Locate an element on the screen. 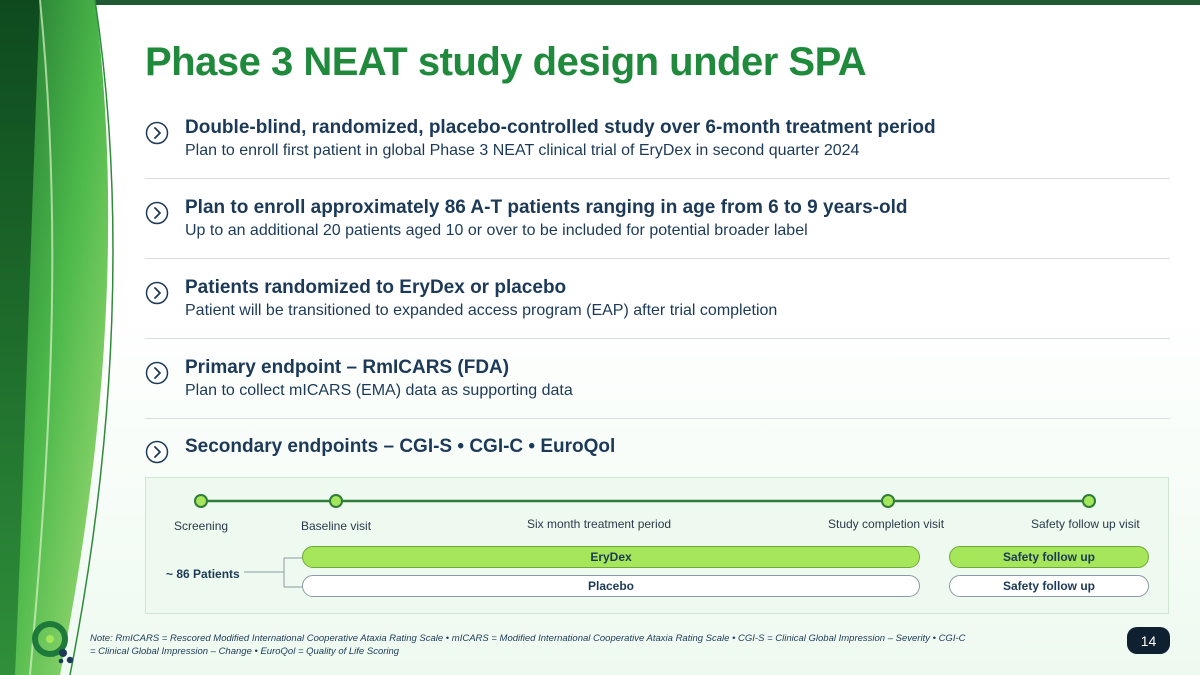 The width and height of the screenshot is (1200, 675). bullet-heading: Patients randomized to EryDex or placebo is located at coordinates (376, 287).